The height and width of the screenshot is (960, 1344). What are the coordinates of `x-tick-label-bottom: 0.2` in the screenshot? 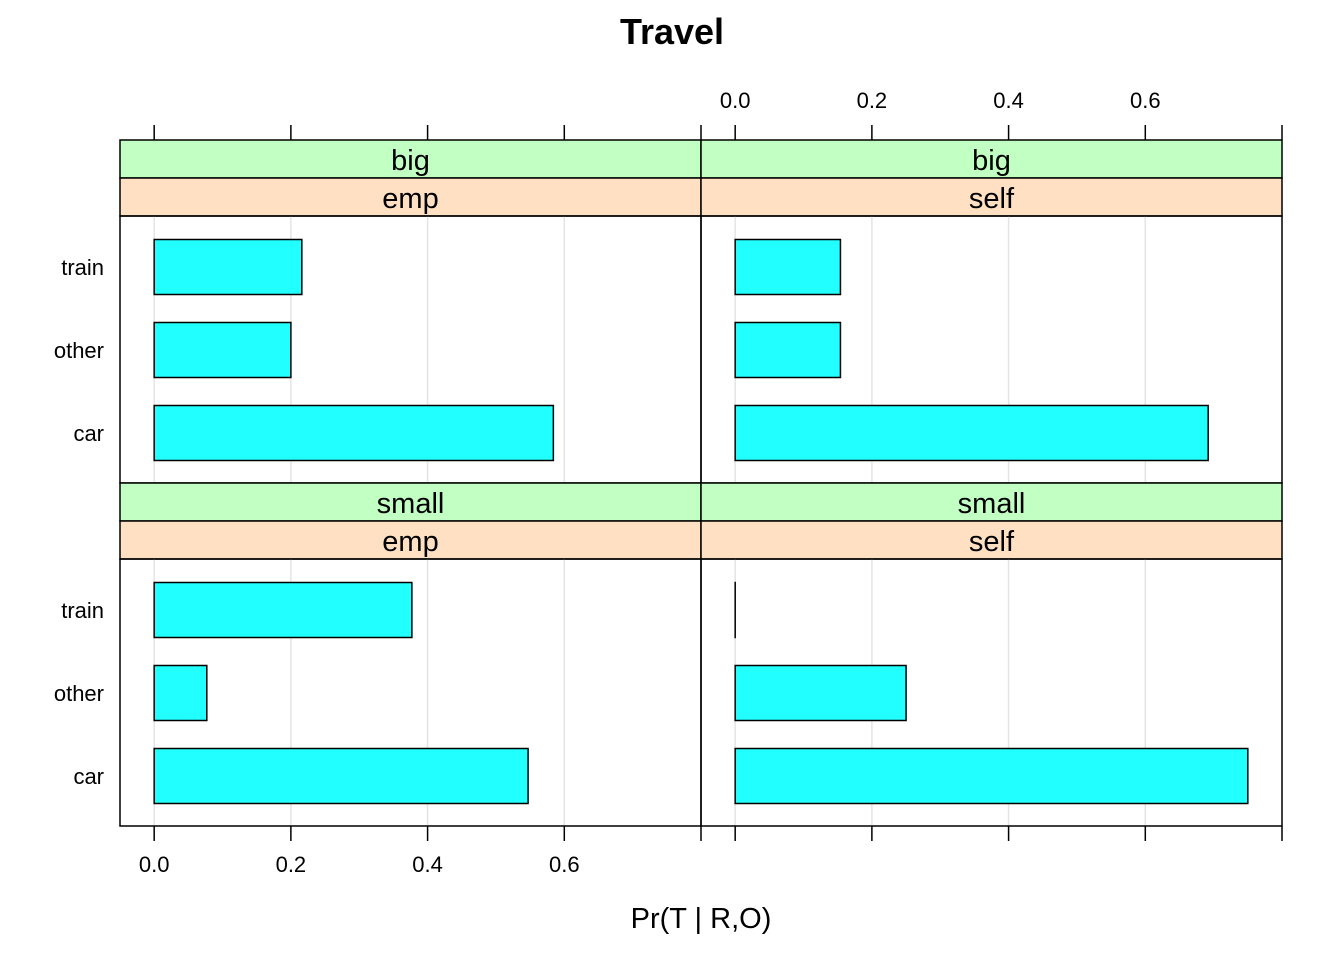 It's located at (291, 864).